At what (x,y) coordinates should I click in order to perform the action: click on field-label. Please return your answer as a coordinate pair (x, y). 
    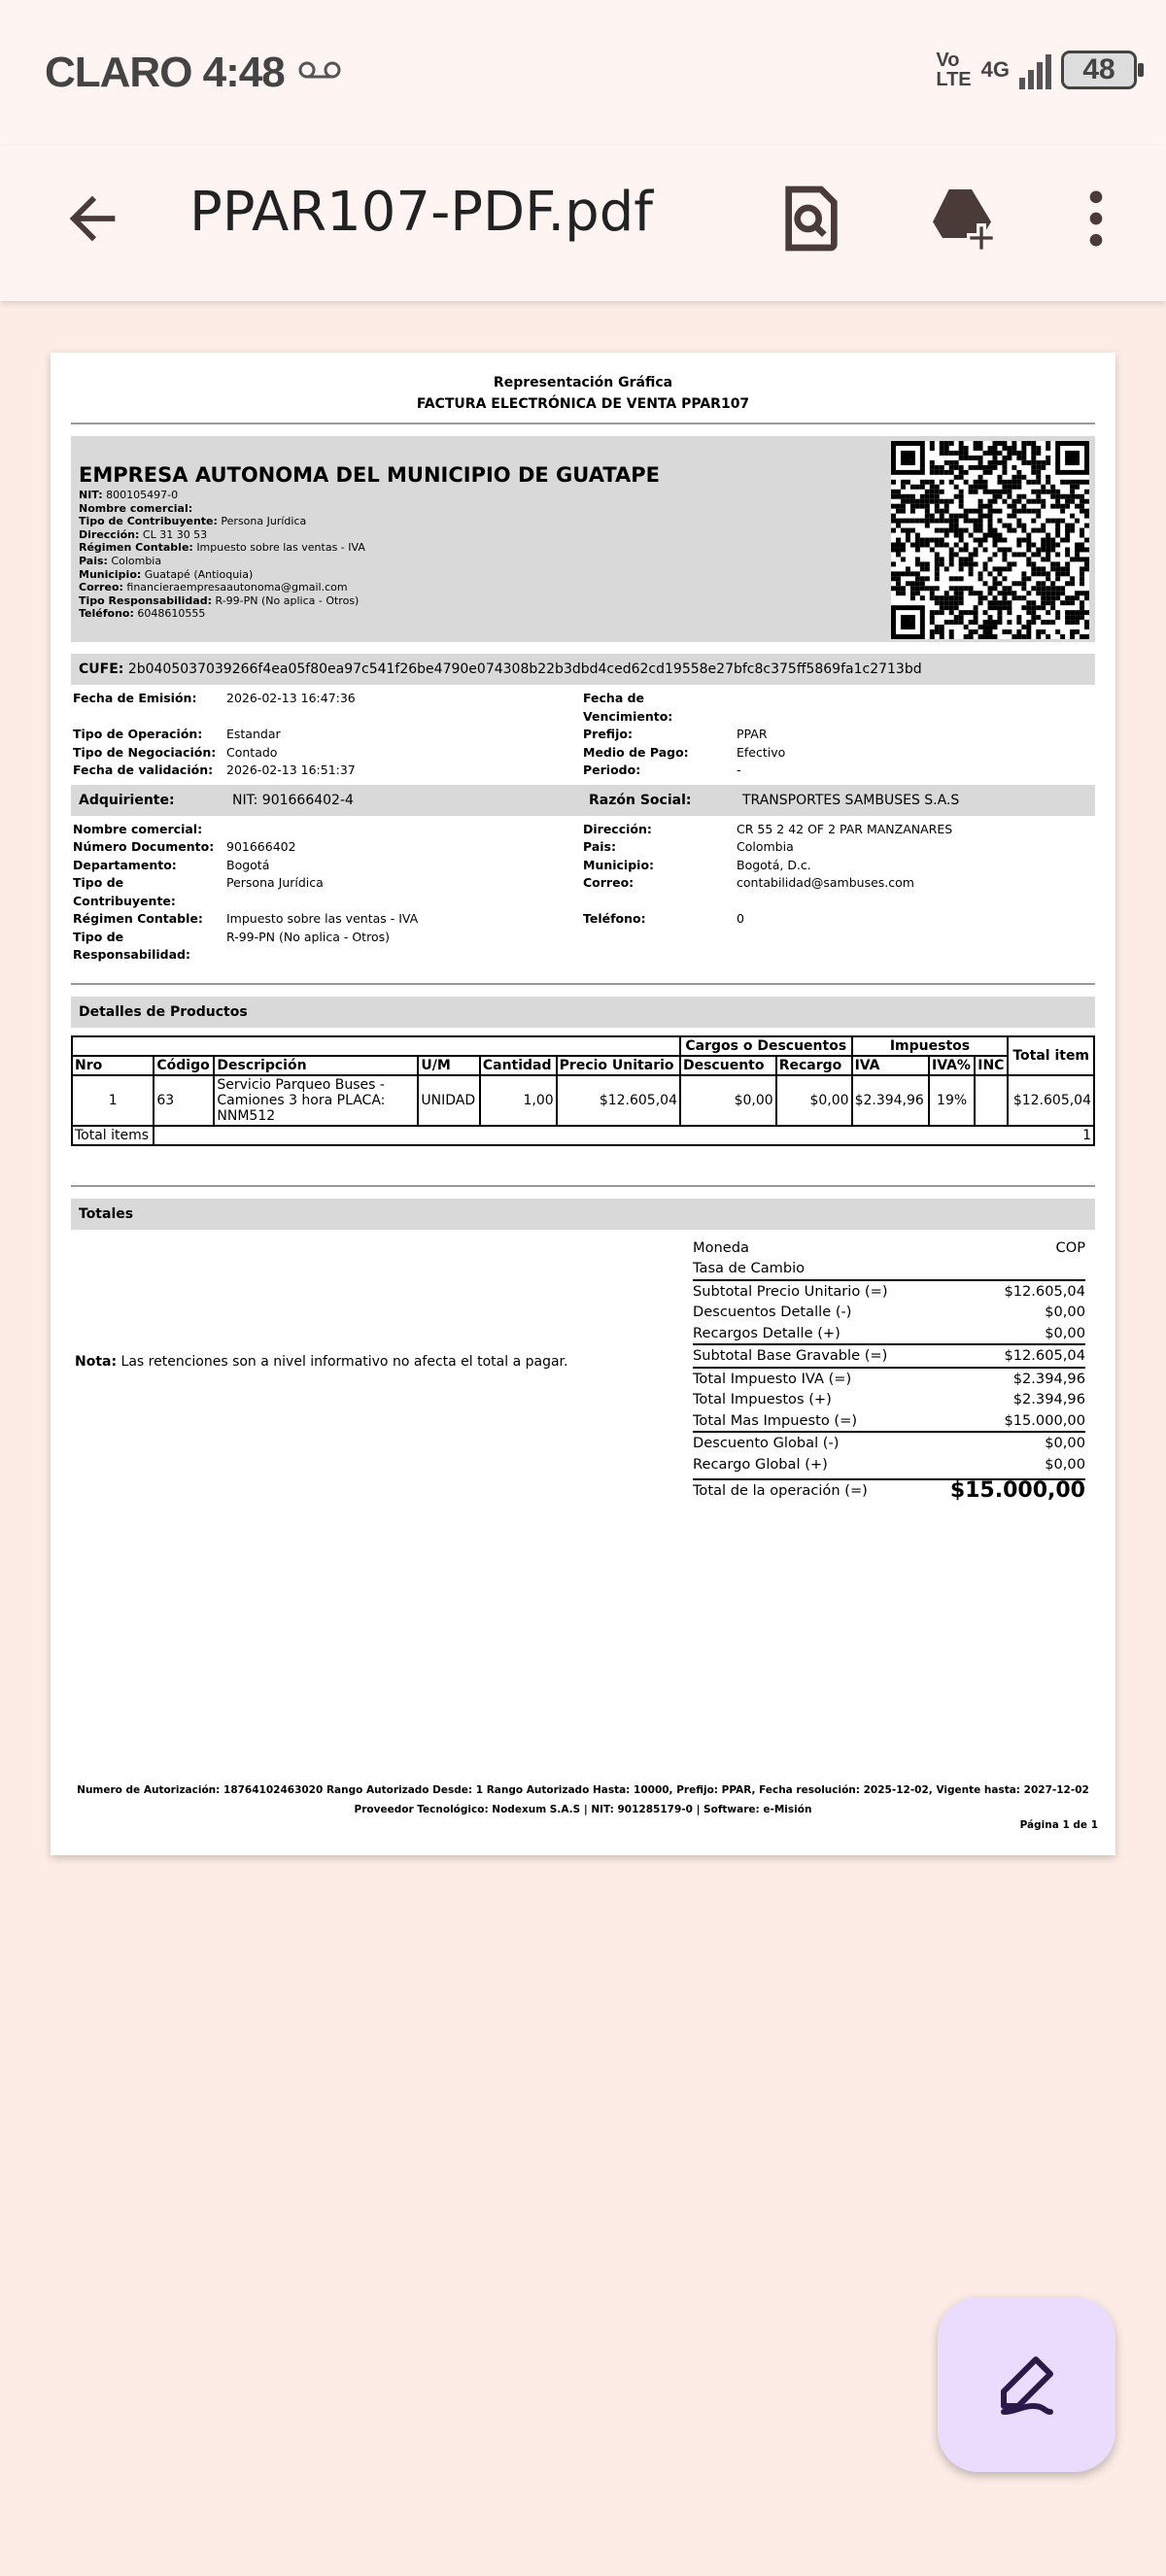
    Looking at the image, I should click on (660, 947).